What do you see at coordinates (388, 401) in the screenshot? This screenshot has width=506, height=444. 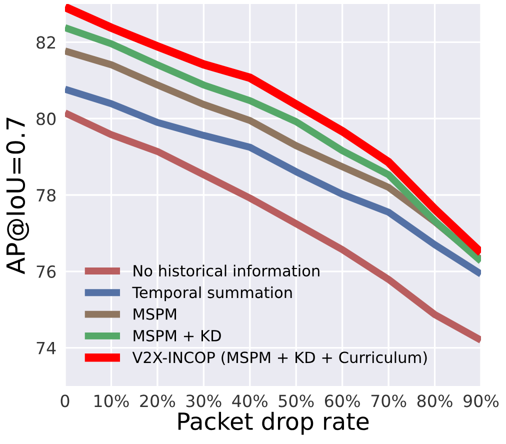 I see `x-tick-label: 70%` at bounding box center [388, 401].